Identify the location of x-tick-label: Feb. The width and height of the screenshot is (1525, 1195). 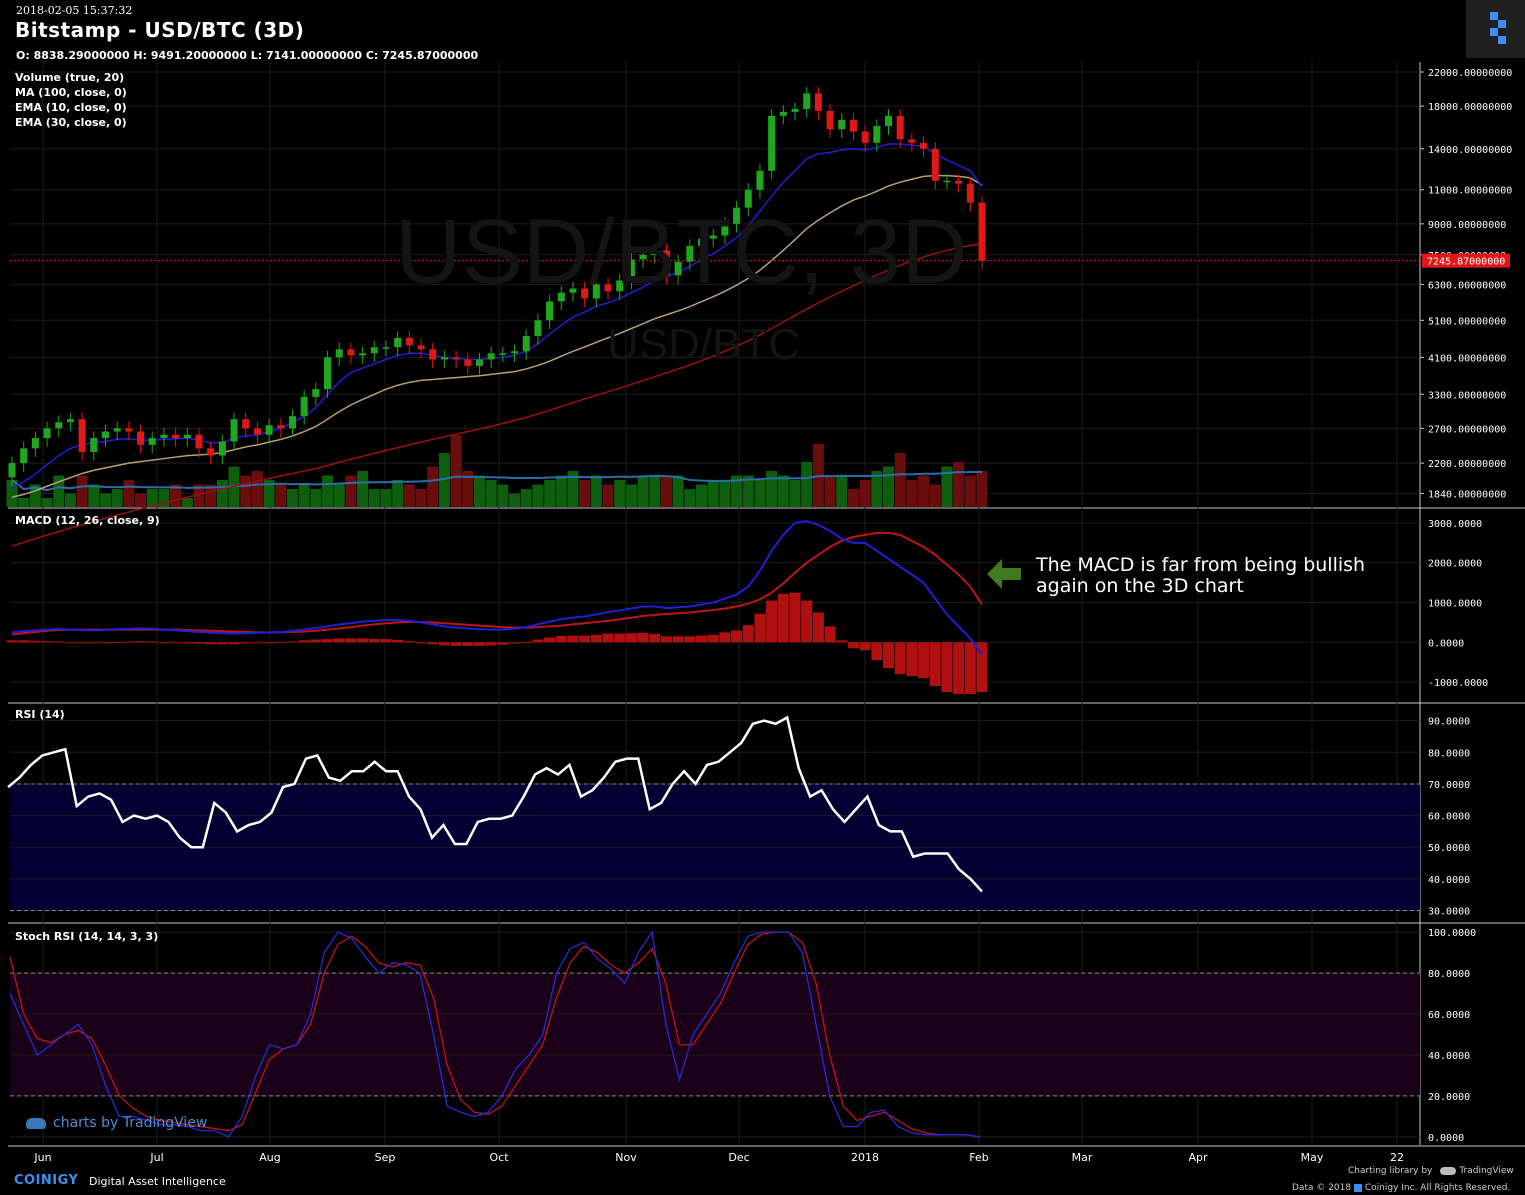
(978, 1157).